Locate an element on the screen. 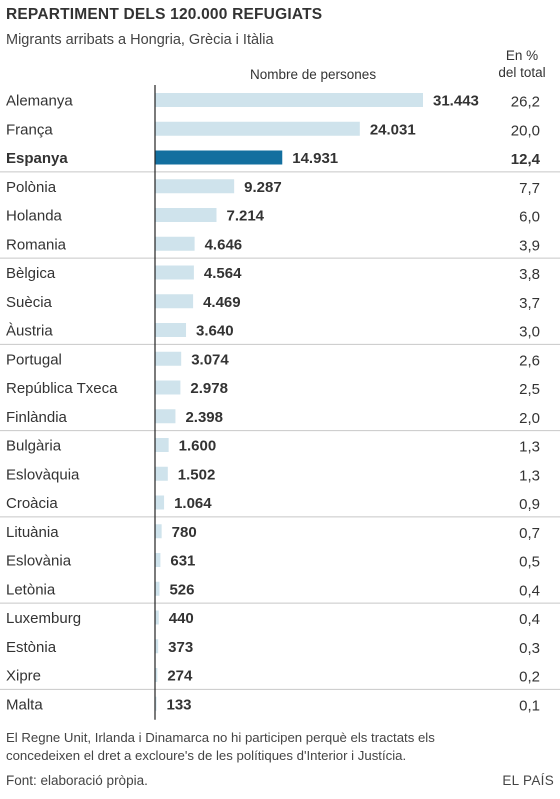 This screenshot has height=799, width=560. percent-label: 7,7 is located at coordinates (529, 188).